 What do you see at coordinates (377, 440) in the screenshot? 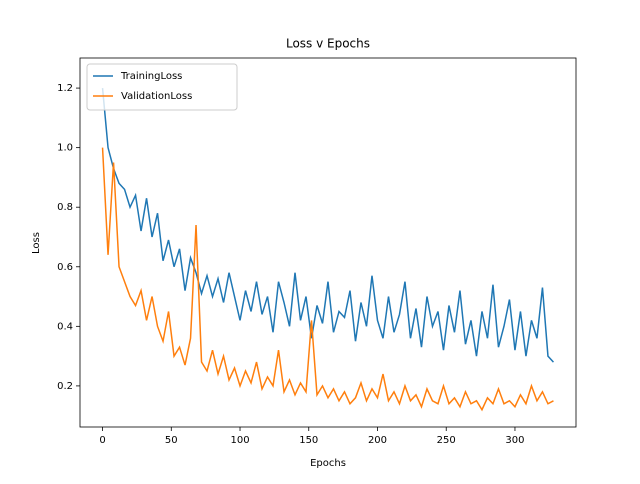
I see `x-tick-label: 200` at bounding box center [377, 440].